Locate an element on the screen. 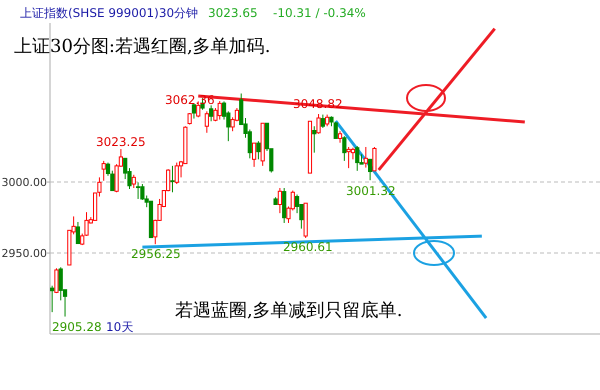  annotation: 2905.28 is located at coordinates (77, 327).